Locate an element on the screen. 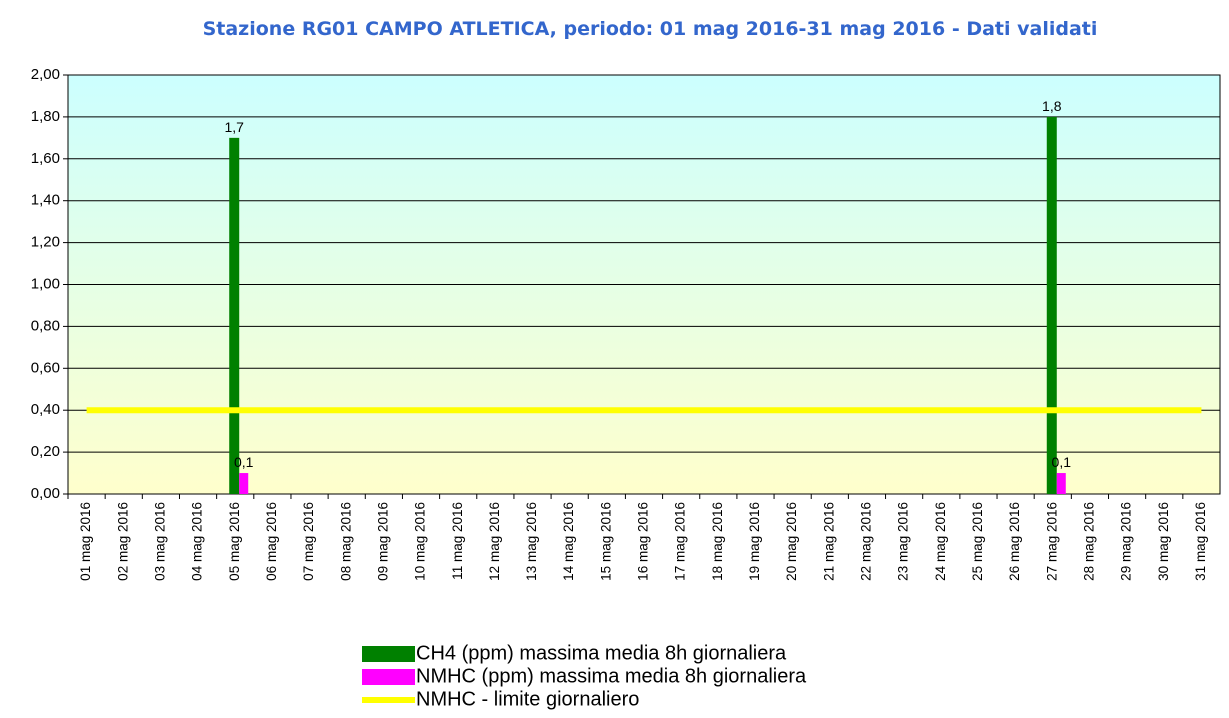 Image resolution: width=1229 pixels, height=718 pixels. x-tick-label: 05 mag 2016 is located at coordinates (234, 541).